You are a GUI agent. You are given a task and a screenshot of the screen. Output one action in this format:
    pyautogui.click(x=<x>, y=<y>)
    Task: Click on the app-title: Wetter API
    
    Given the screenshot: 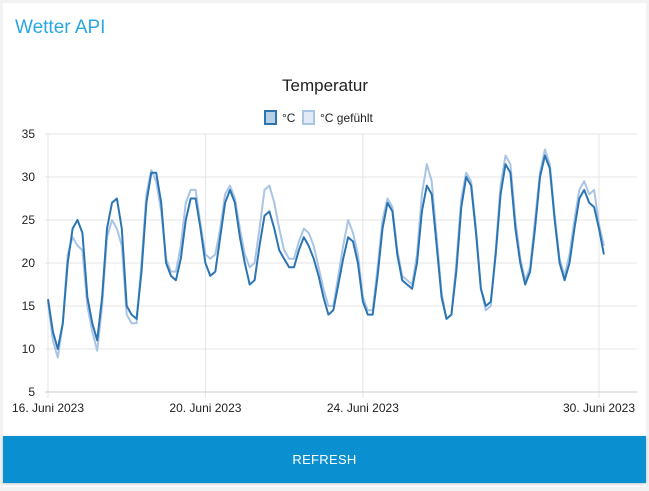 What is the action you would take?
    pyautogui.click(x=60, y=27)
    